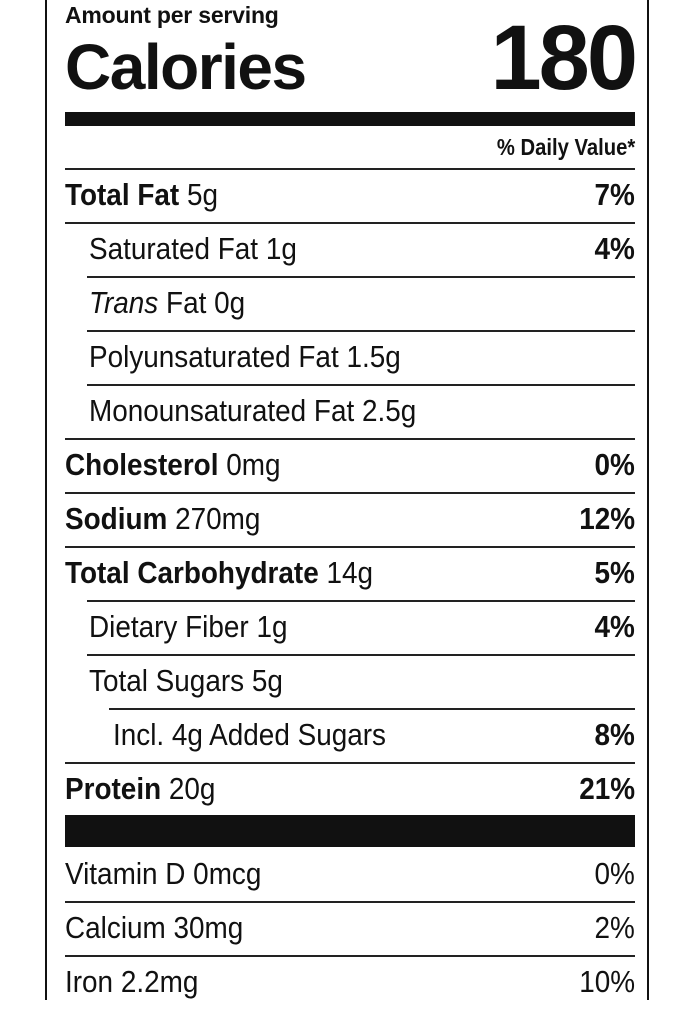  What do you see at coordinates (350, 874) in the screenshot?
I see `vitamin-row-vitamin-d: Vitamin D 0mcg 0%` at bounding box center [350, 874].